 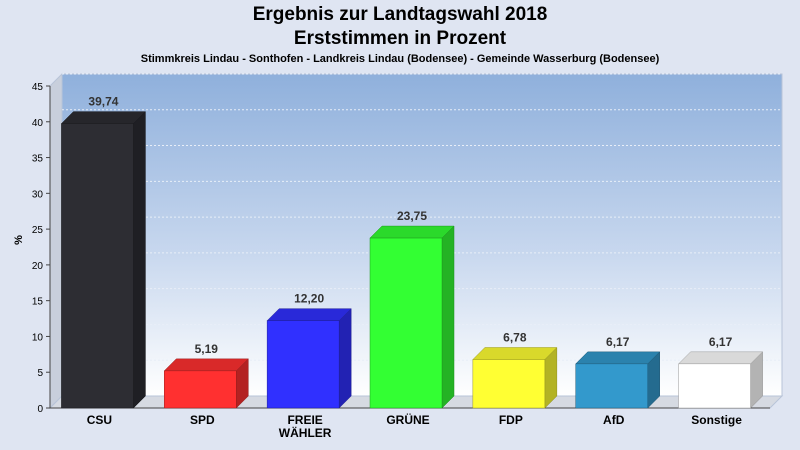 What do you see at coordinates (38, 337) in the screenshot?
I see `y-tick-label: 10` at bounding box center [38, 337].